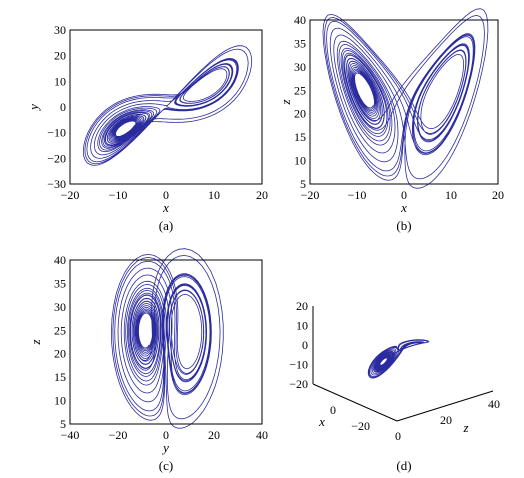  I want to click on panel-b-ytick: 35, so click(300, 43).